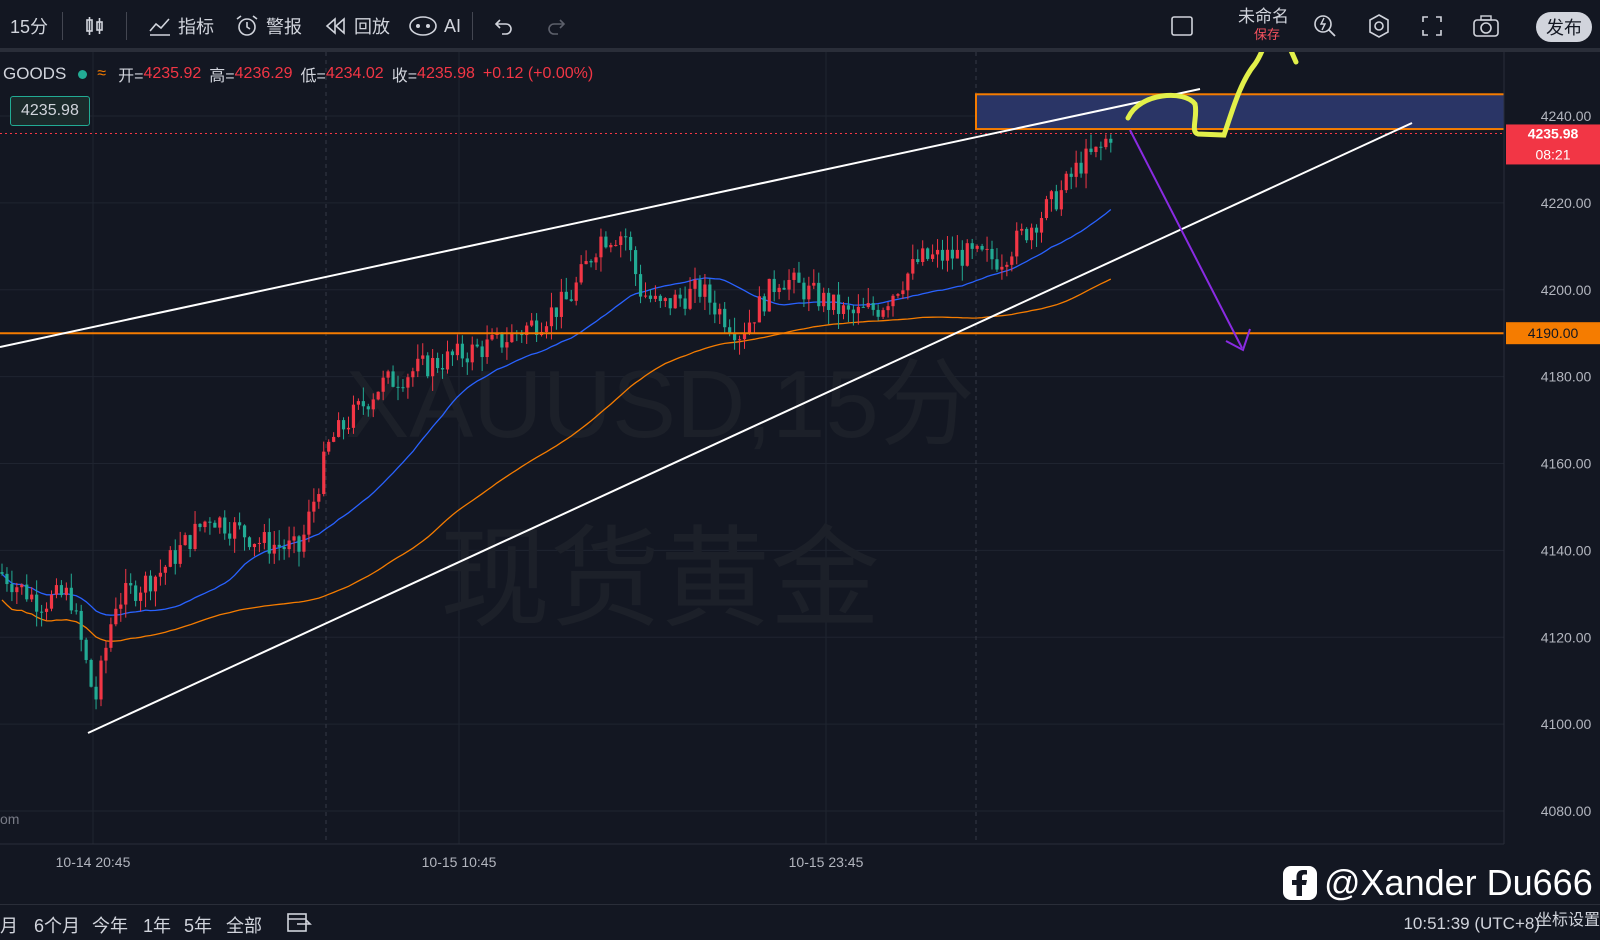 The height and width of the screenshot is (940, 1600). Describe the element at coordinates (434, 26) in the screenshot. I see `ai-button: AI` at that location.